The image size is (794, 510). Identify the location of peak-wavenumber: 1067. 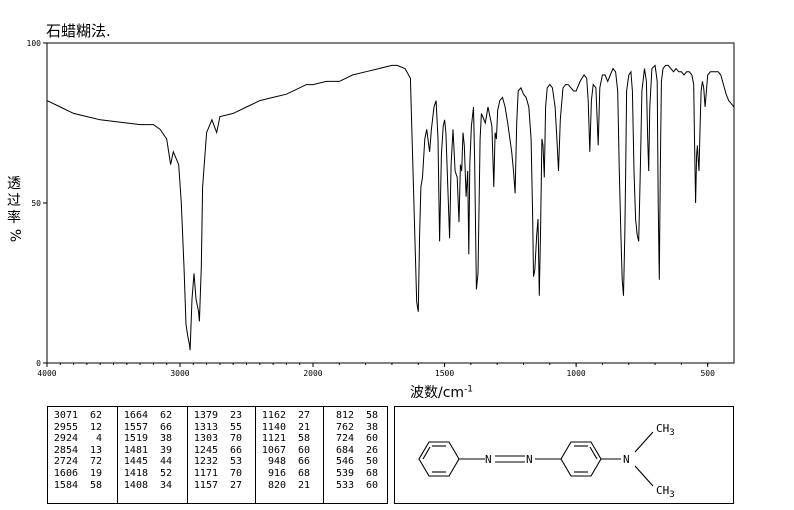
(273, 450).